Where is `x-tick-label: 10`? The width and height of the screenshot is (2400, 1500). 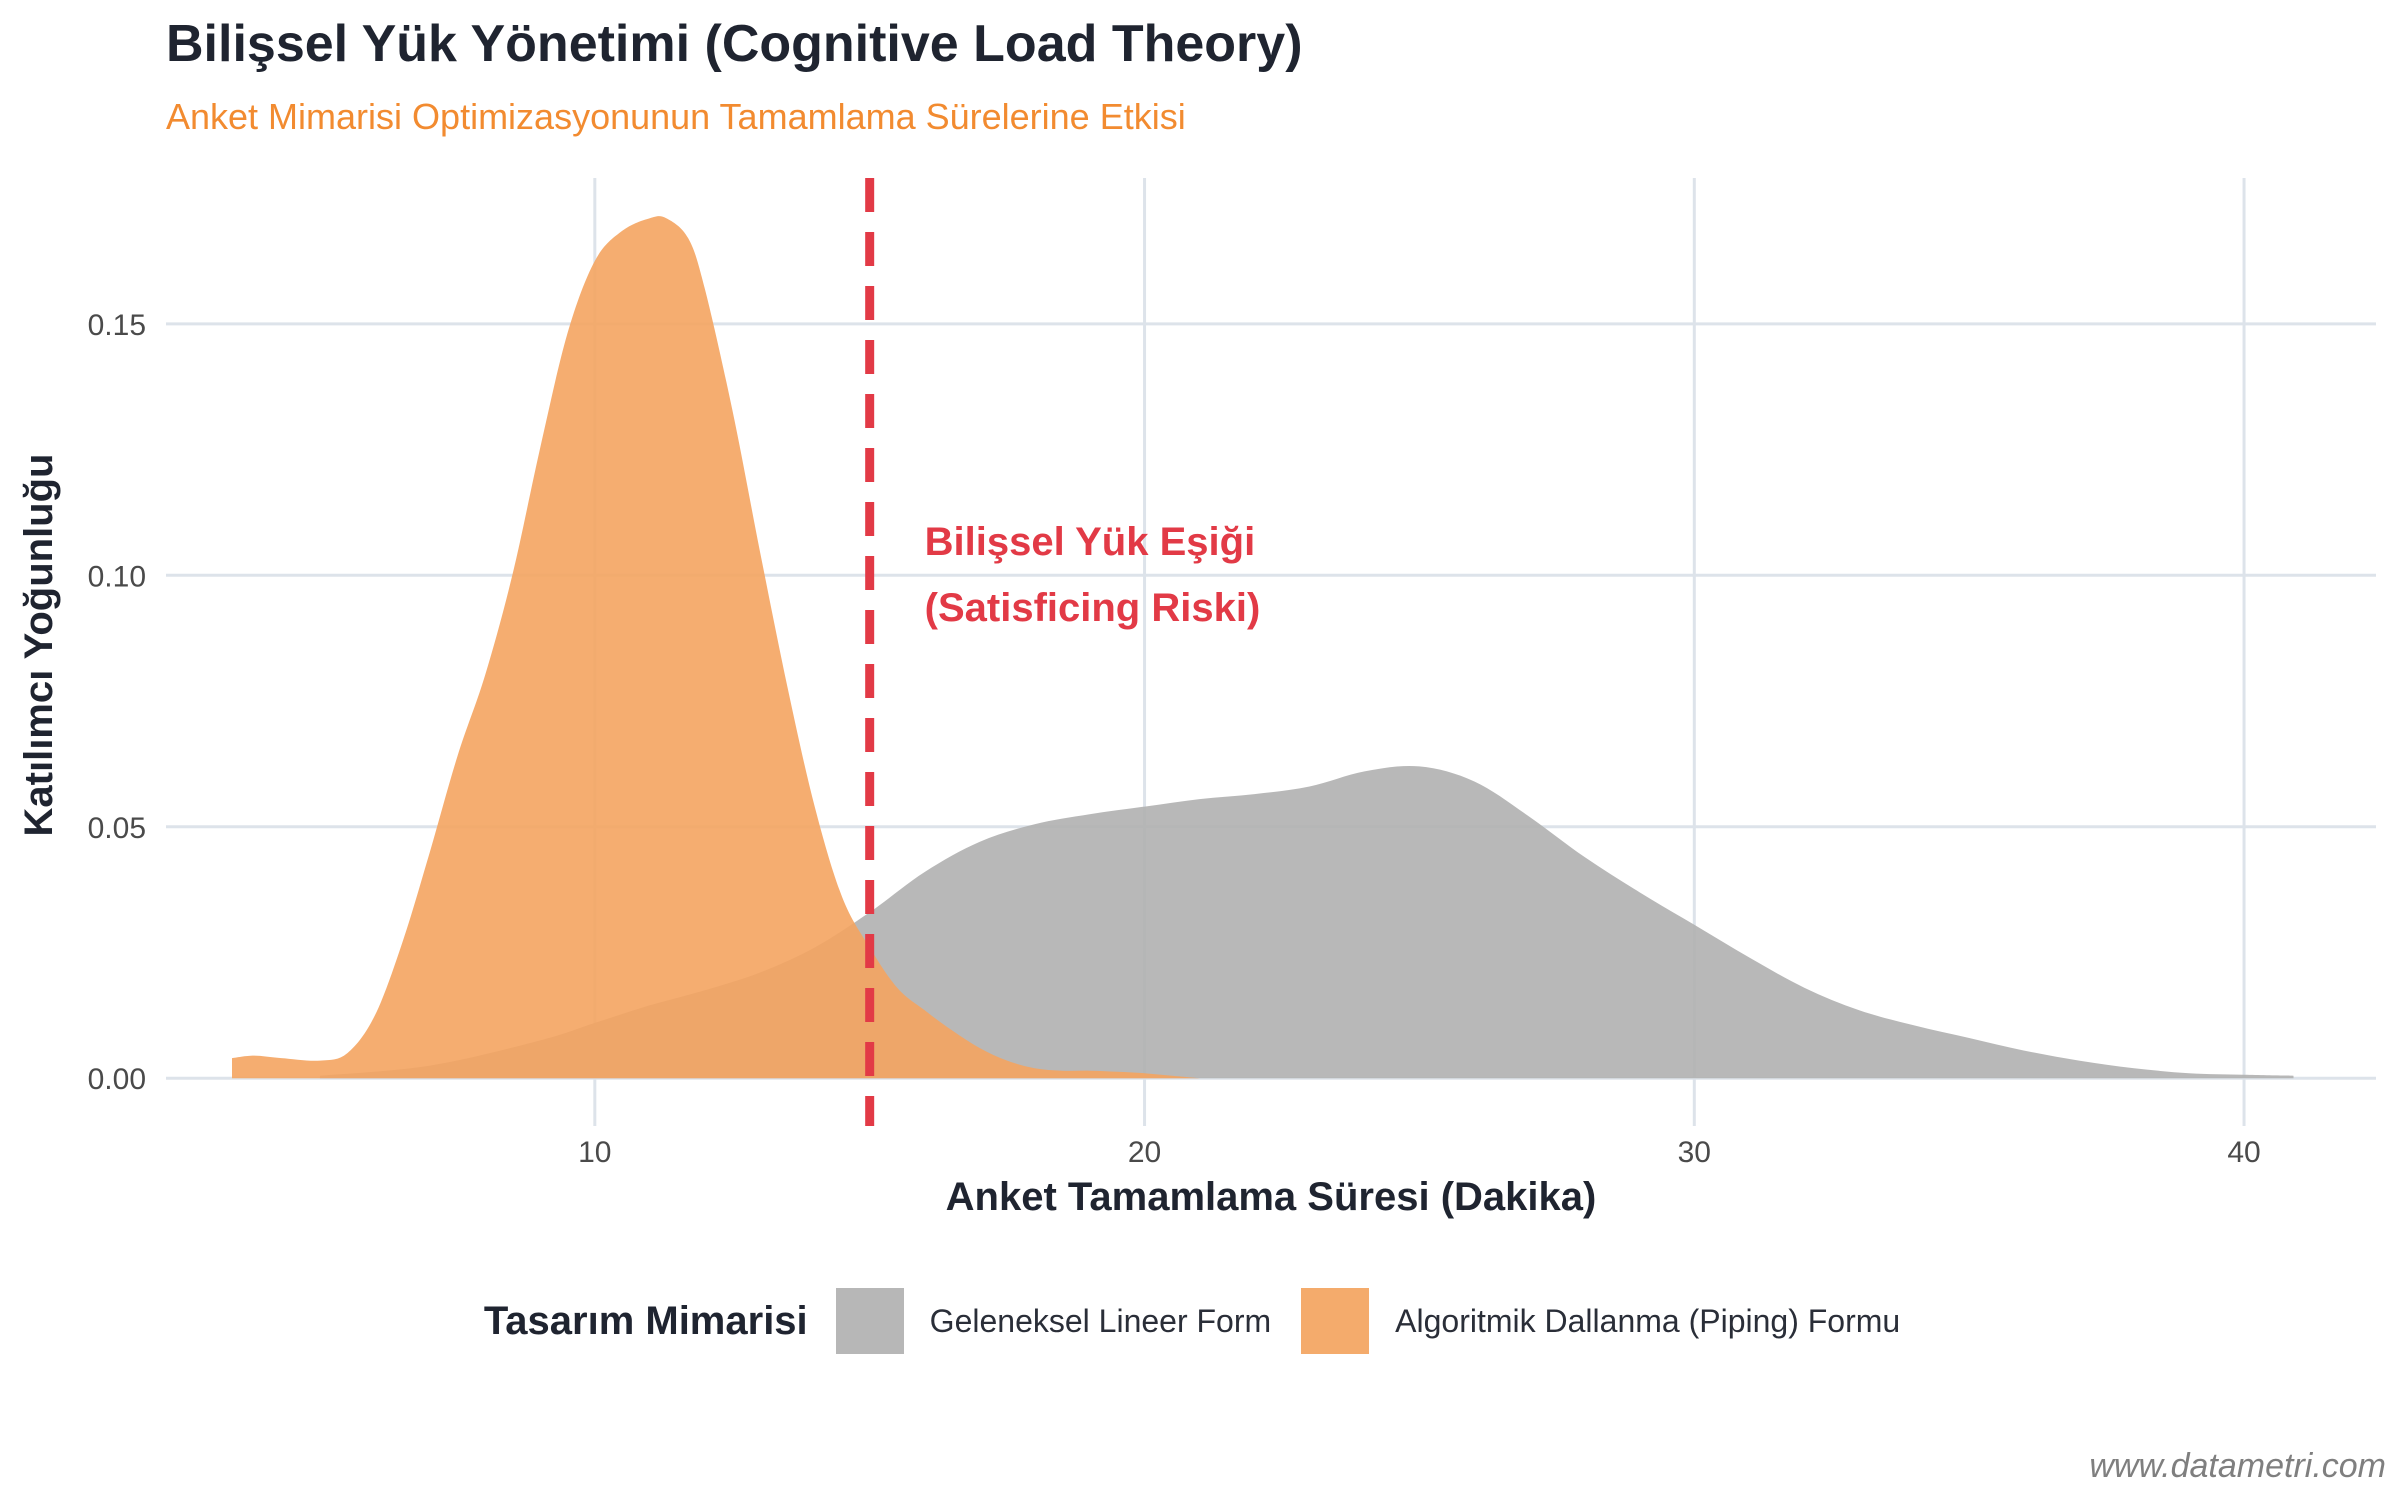
x-tick-label: 10 is located at coordinates (594, 1152).